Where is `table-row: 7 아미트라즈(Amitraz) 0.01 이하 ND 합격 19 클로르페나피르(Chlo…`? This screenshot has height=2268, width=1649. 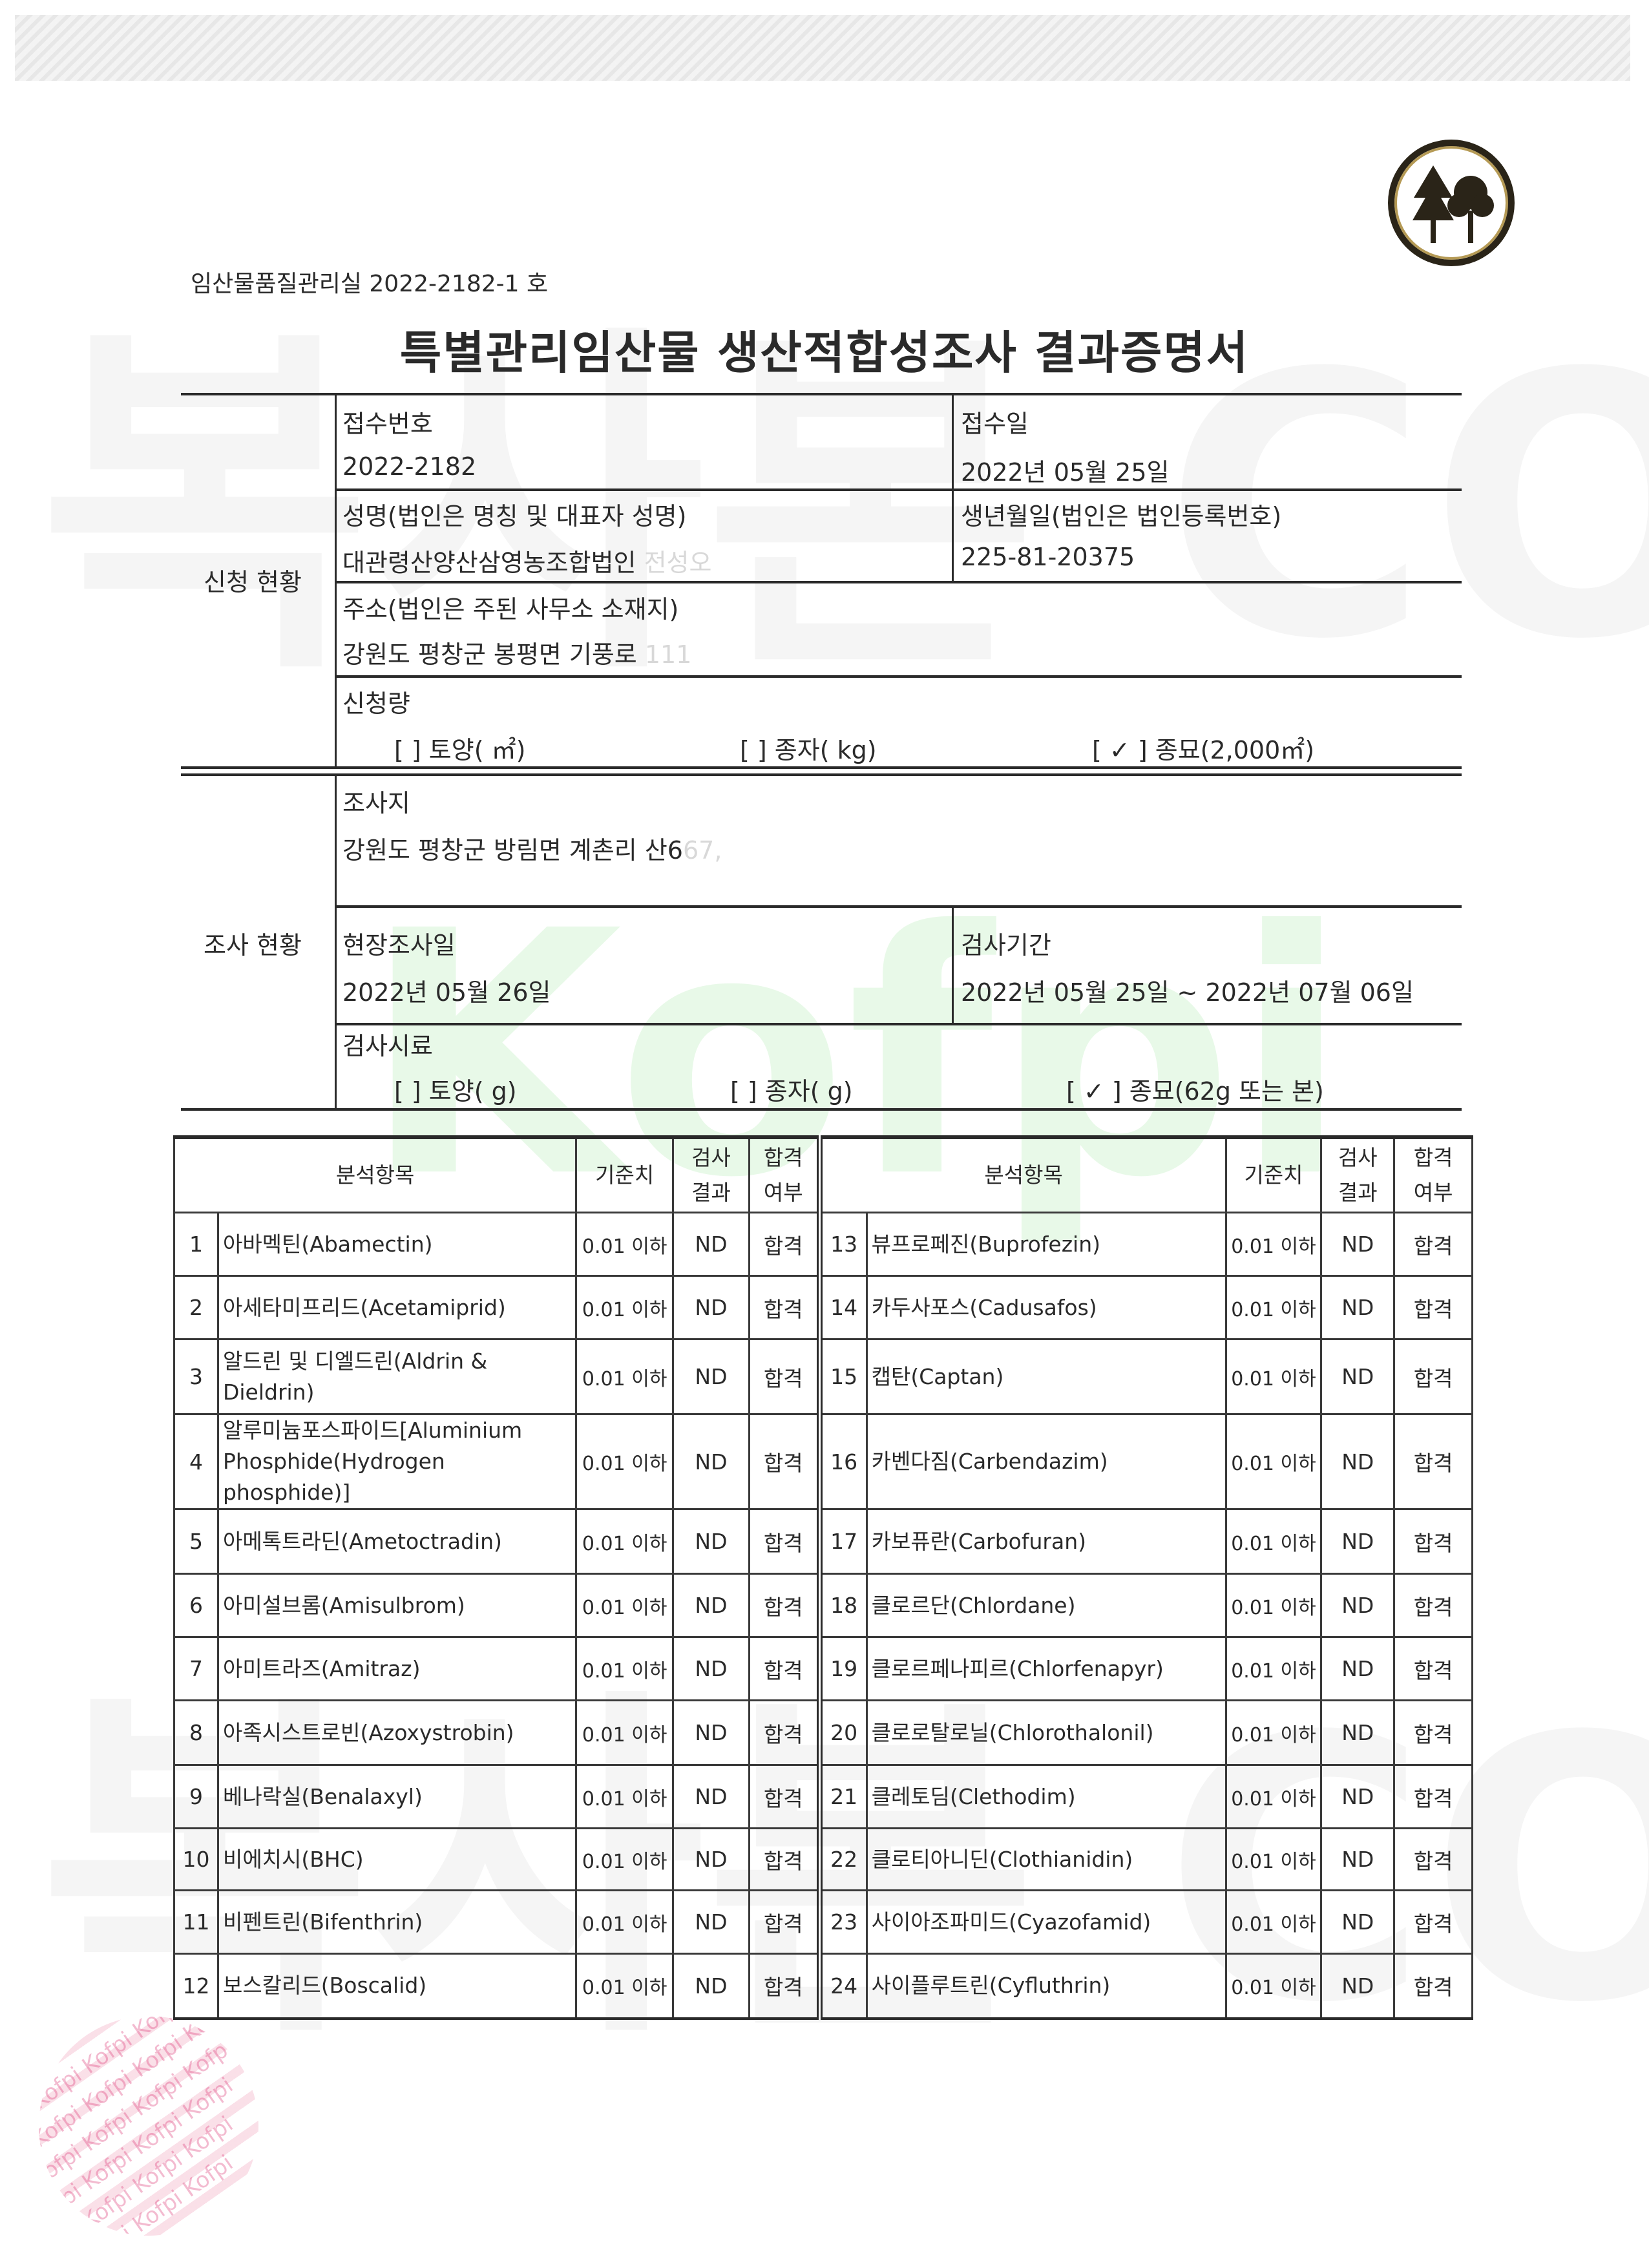 table-row: 7 아미트라즈(Amitraz) 0.01 이하 ND 합격 19 클로르페나피르(Chlo… is located at coordinates (823, 1669).